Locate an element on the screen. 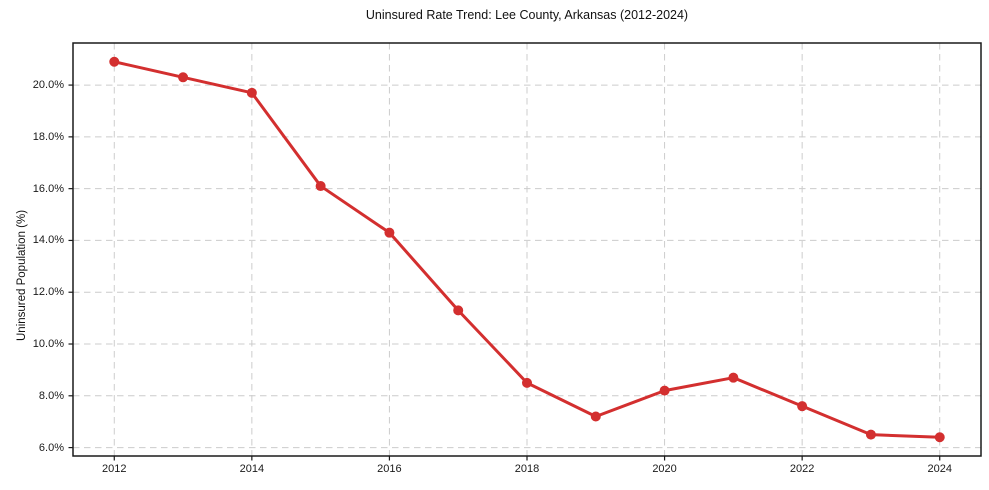 The width and height of the screenshot is (989, 490). y-tick-label: 10.0% is located at coordinates (48, 344).